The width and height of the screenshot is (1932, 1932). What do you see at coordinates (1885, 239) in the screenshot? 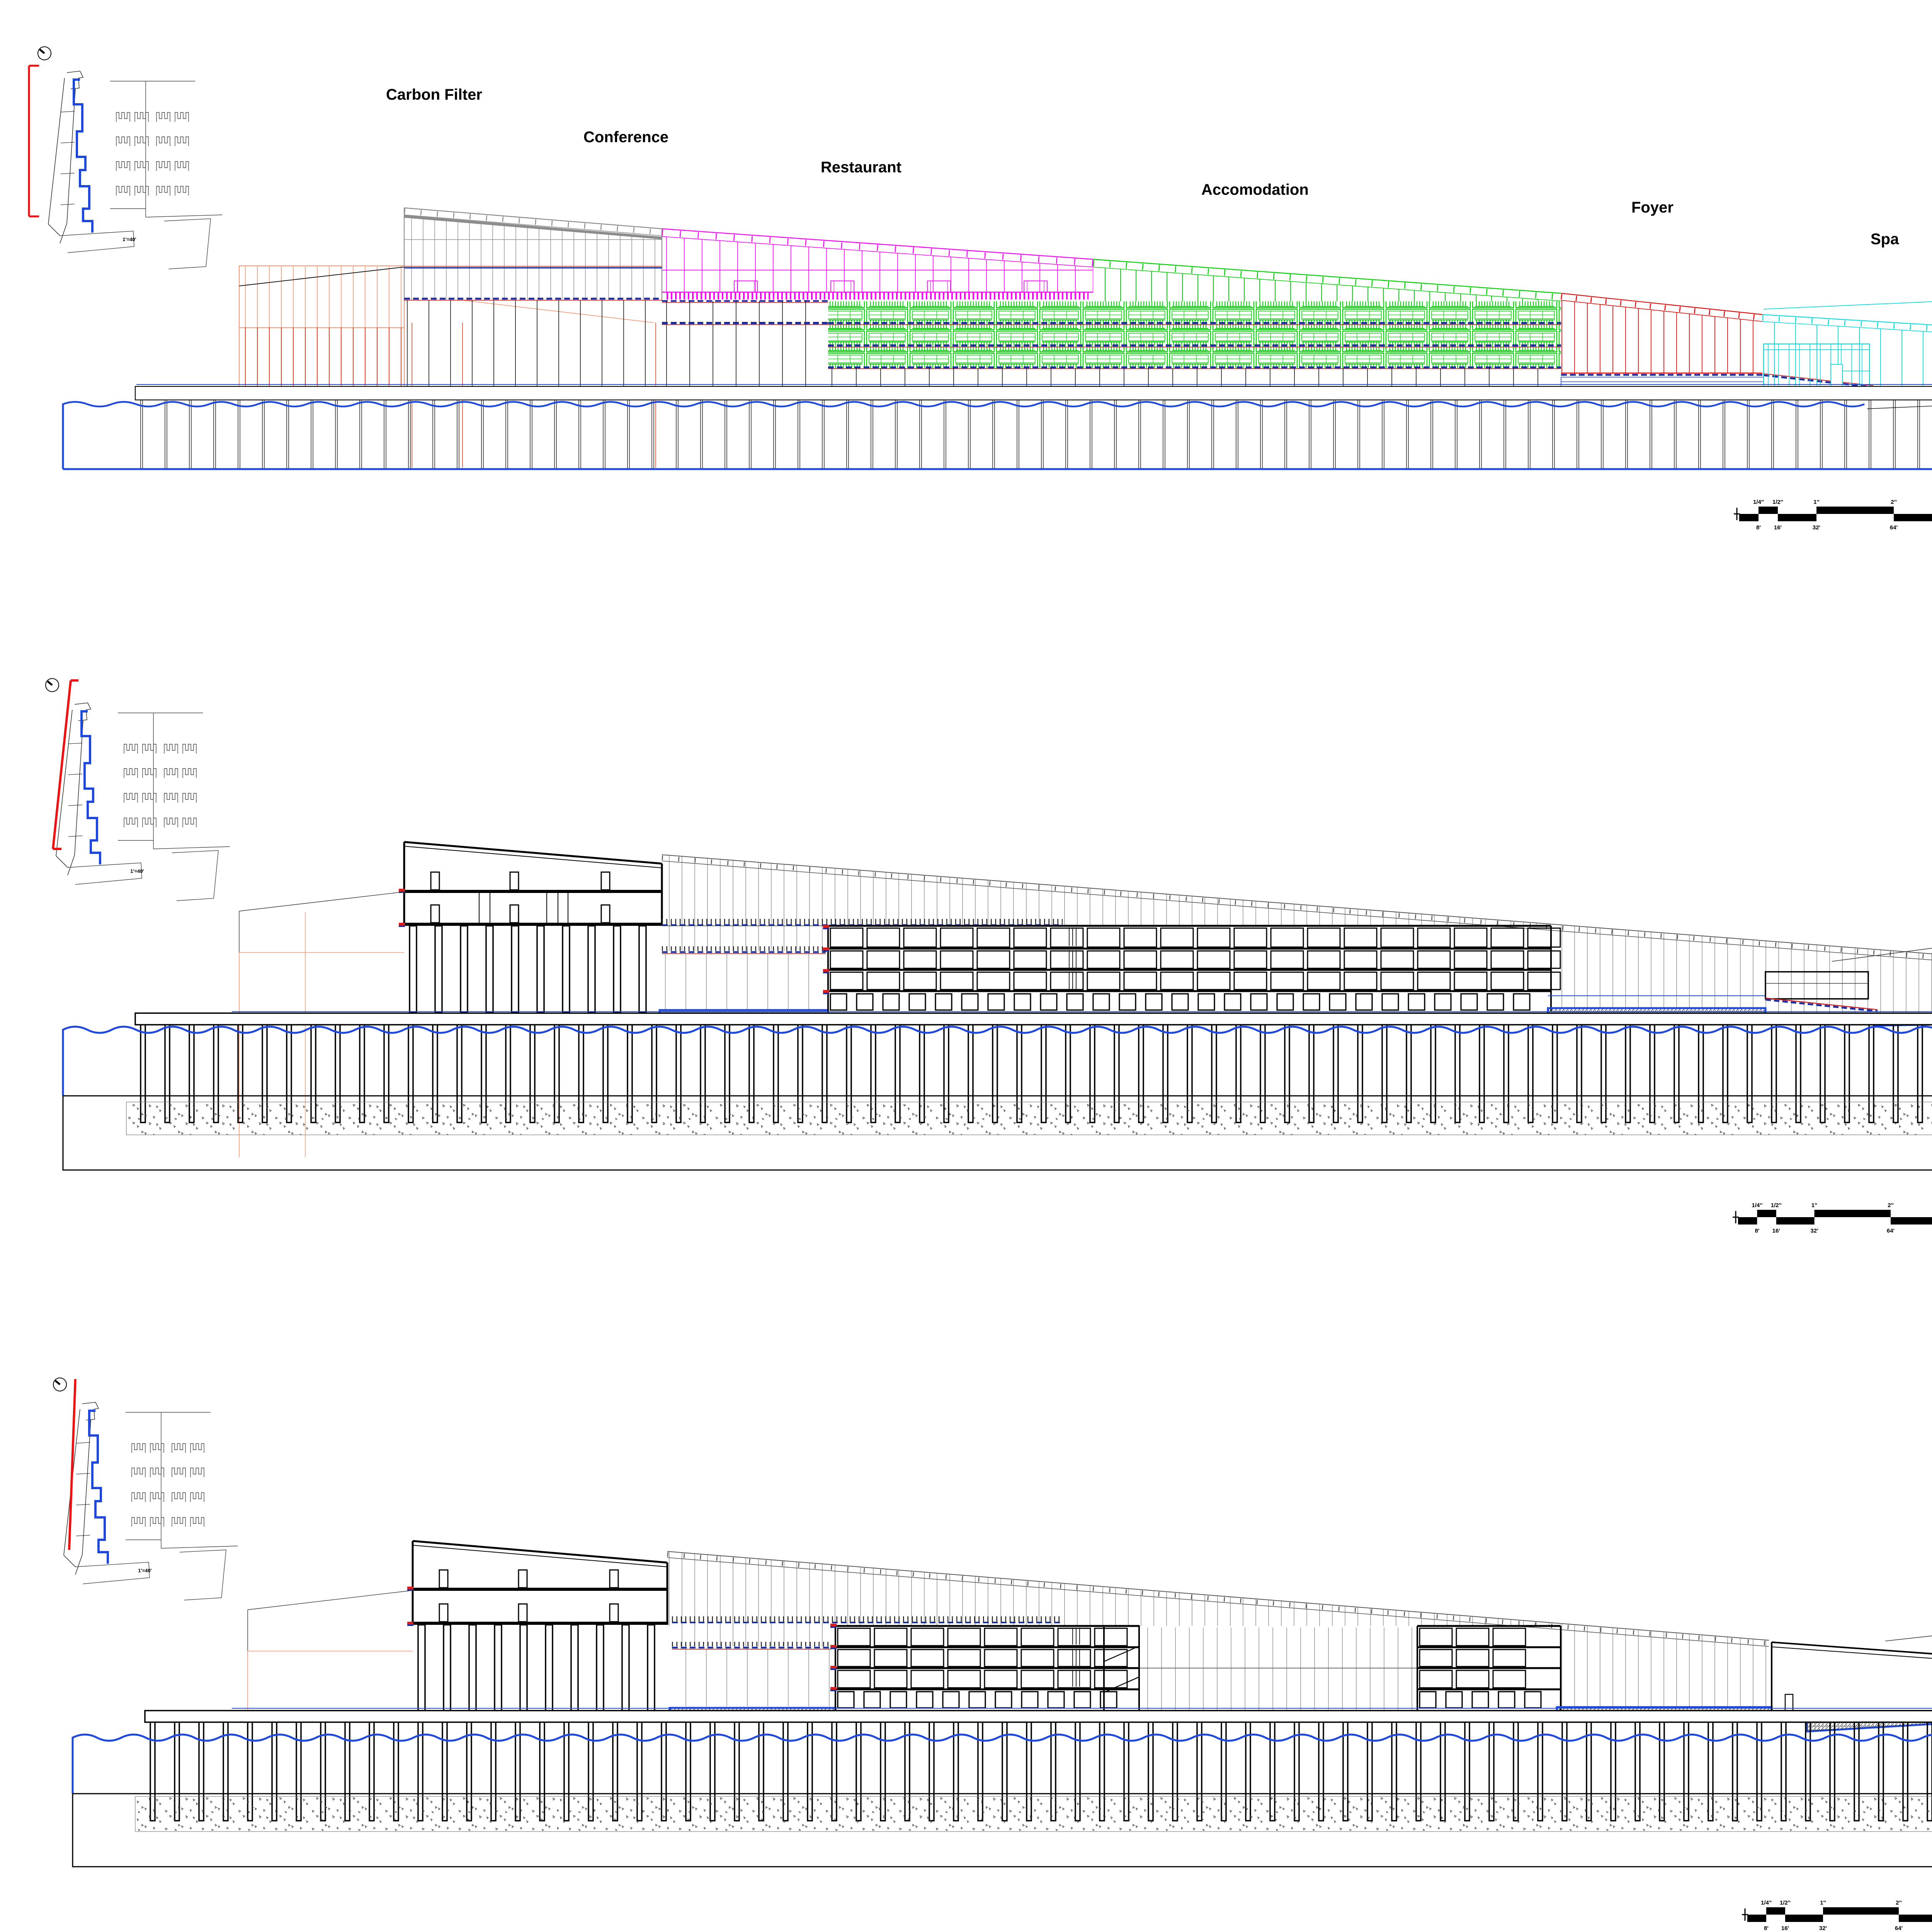
I see `svg-text: Spa` at bounding box center [1885, 239].